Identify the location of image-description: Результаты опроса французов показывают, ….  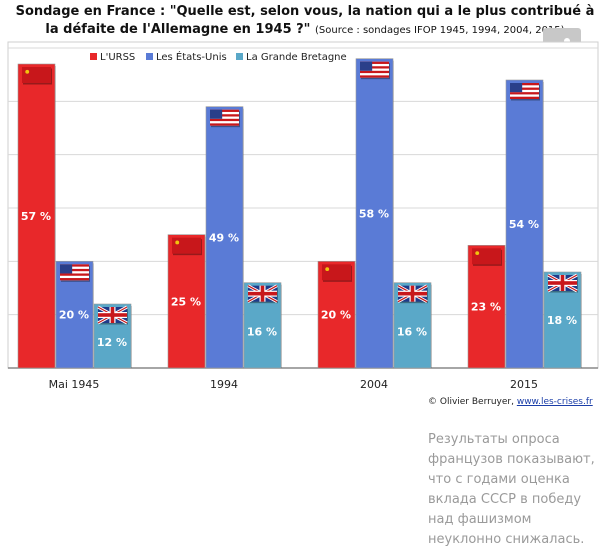
(511, 489).